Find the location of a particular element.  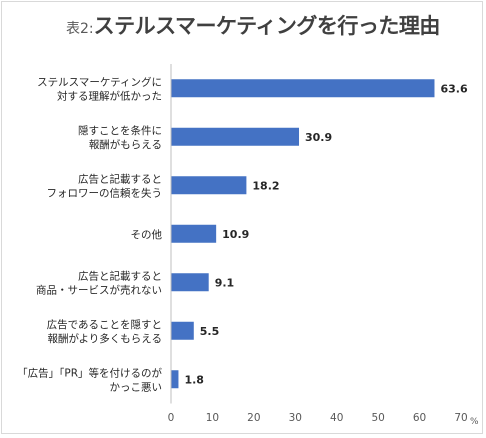

value-label: 5.5 is located at coordinates (210, 331).